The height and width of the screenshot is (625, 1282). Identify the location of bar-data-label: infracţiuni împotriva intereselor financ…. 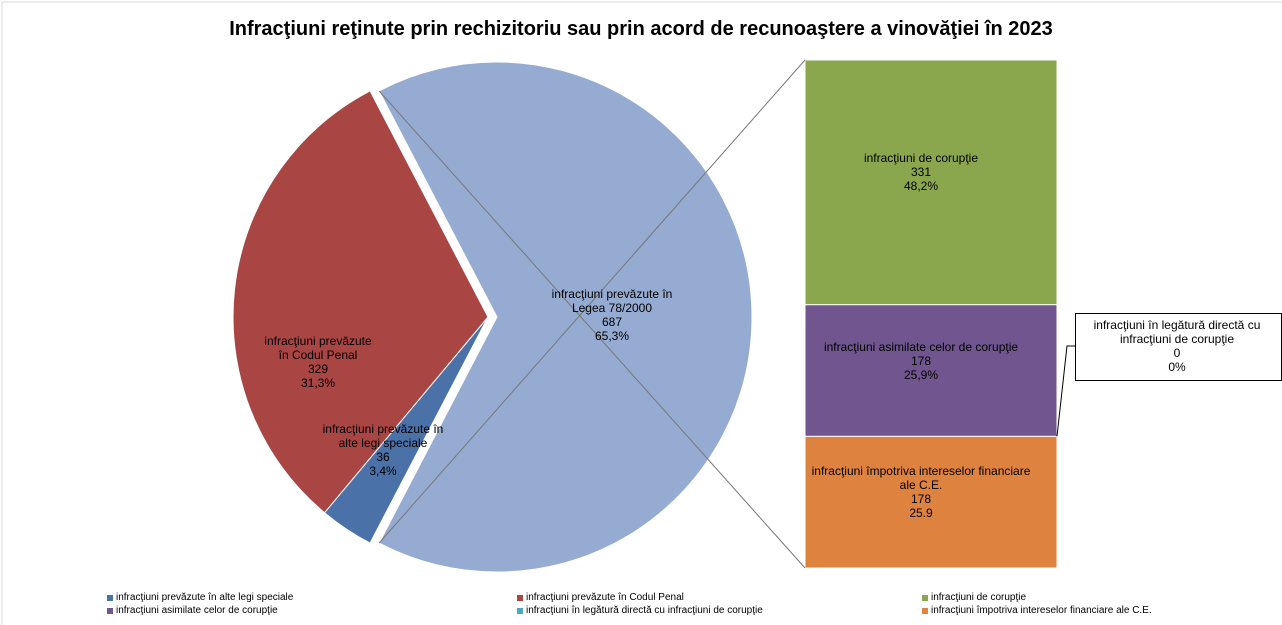
(921, 492).